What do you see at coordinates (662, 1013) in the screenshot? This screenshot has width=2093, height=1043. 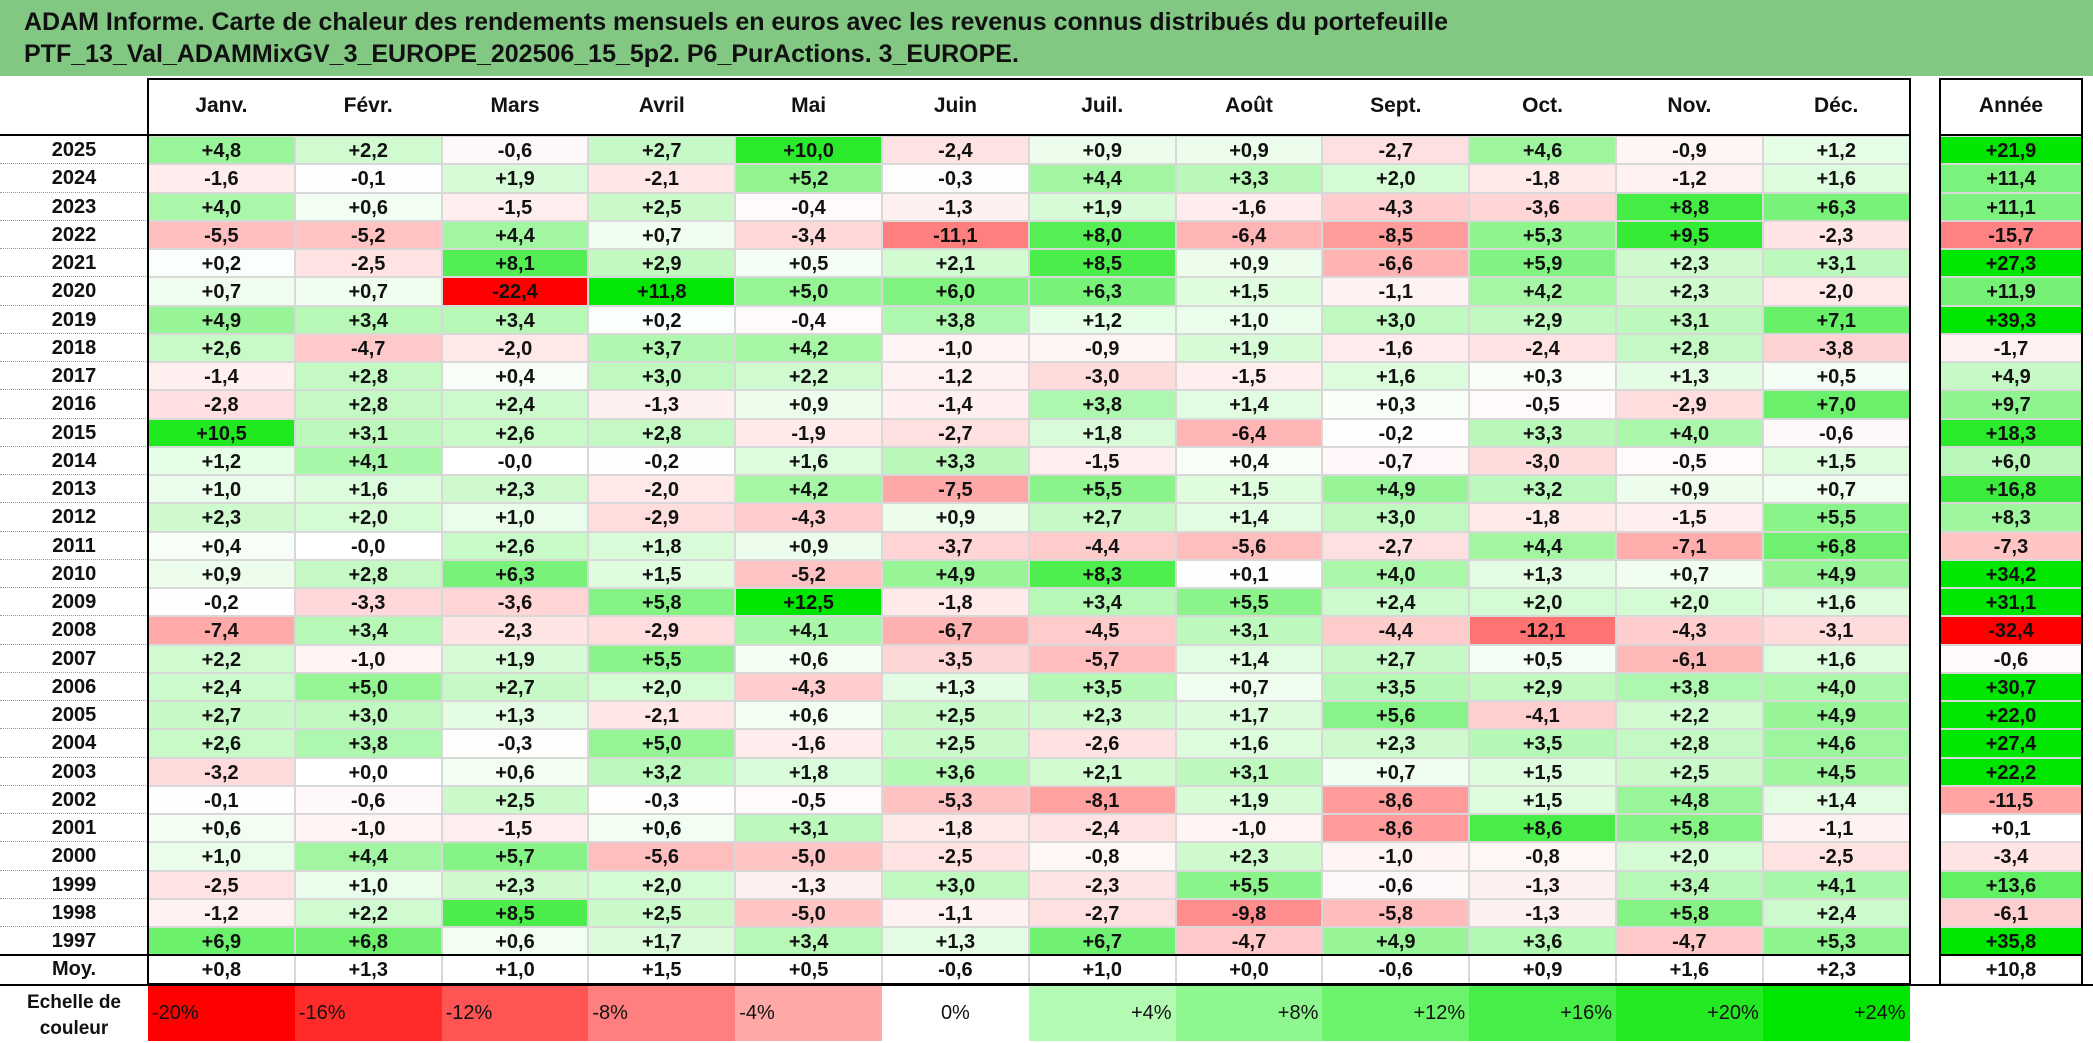 I see `scale-swatch: -8%` at bounding box center [662, 1013].